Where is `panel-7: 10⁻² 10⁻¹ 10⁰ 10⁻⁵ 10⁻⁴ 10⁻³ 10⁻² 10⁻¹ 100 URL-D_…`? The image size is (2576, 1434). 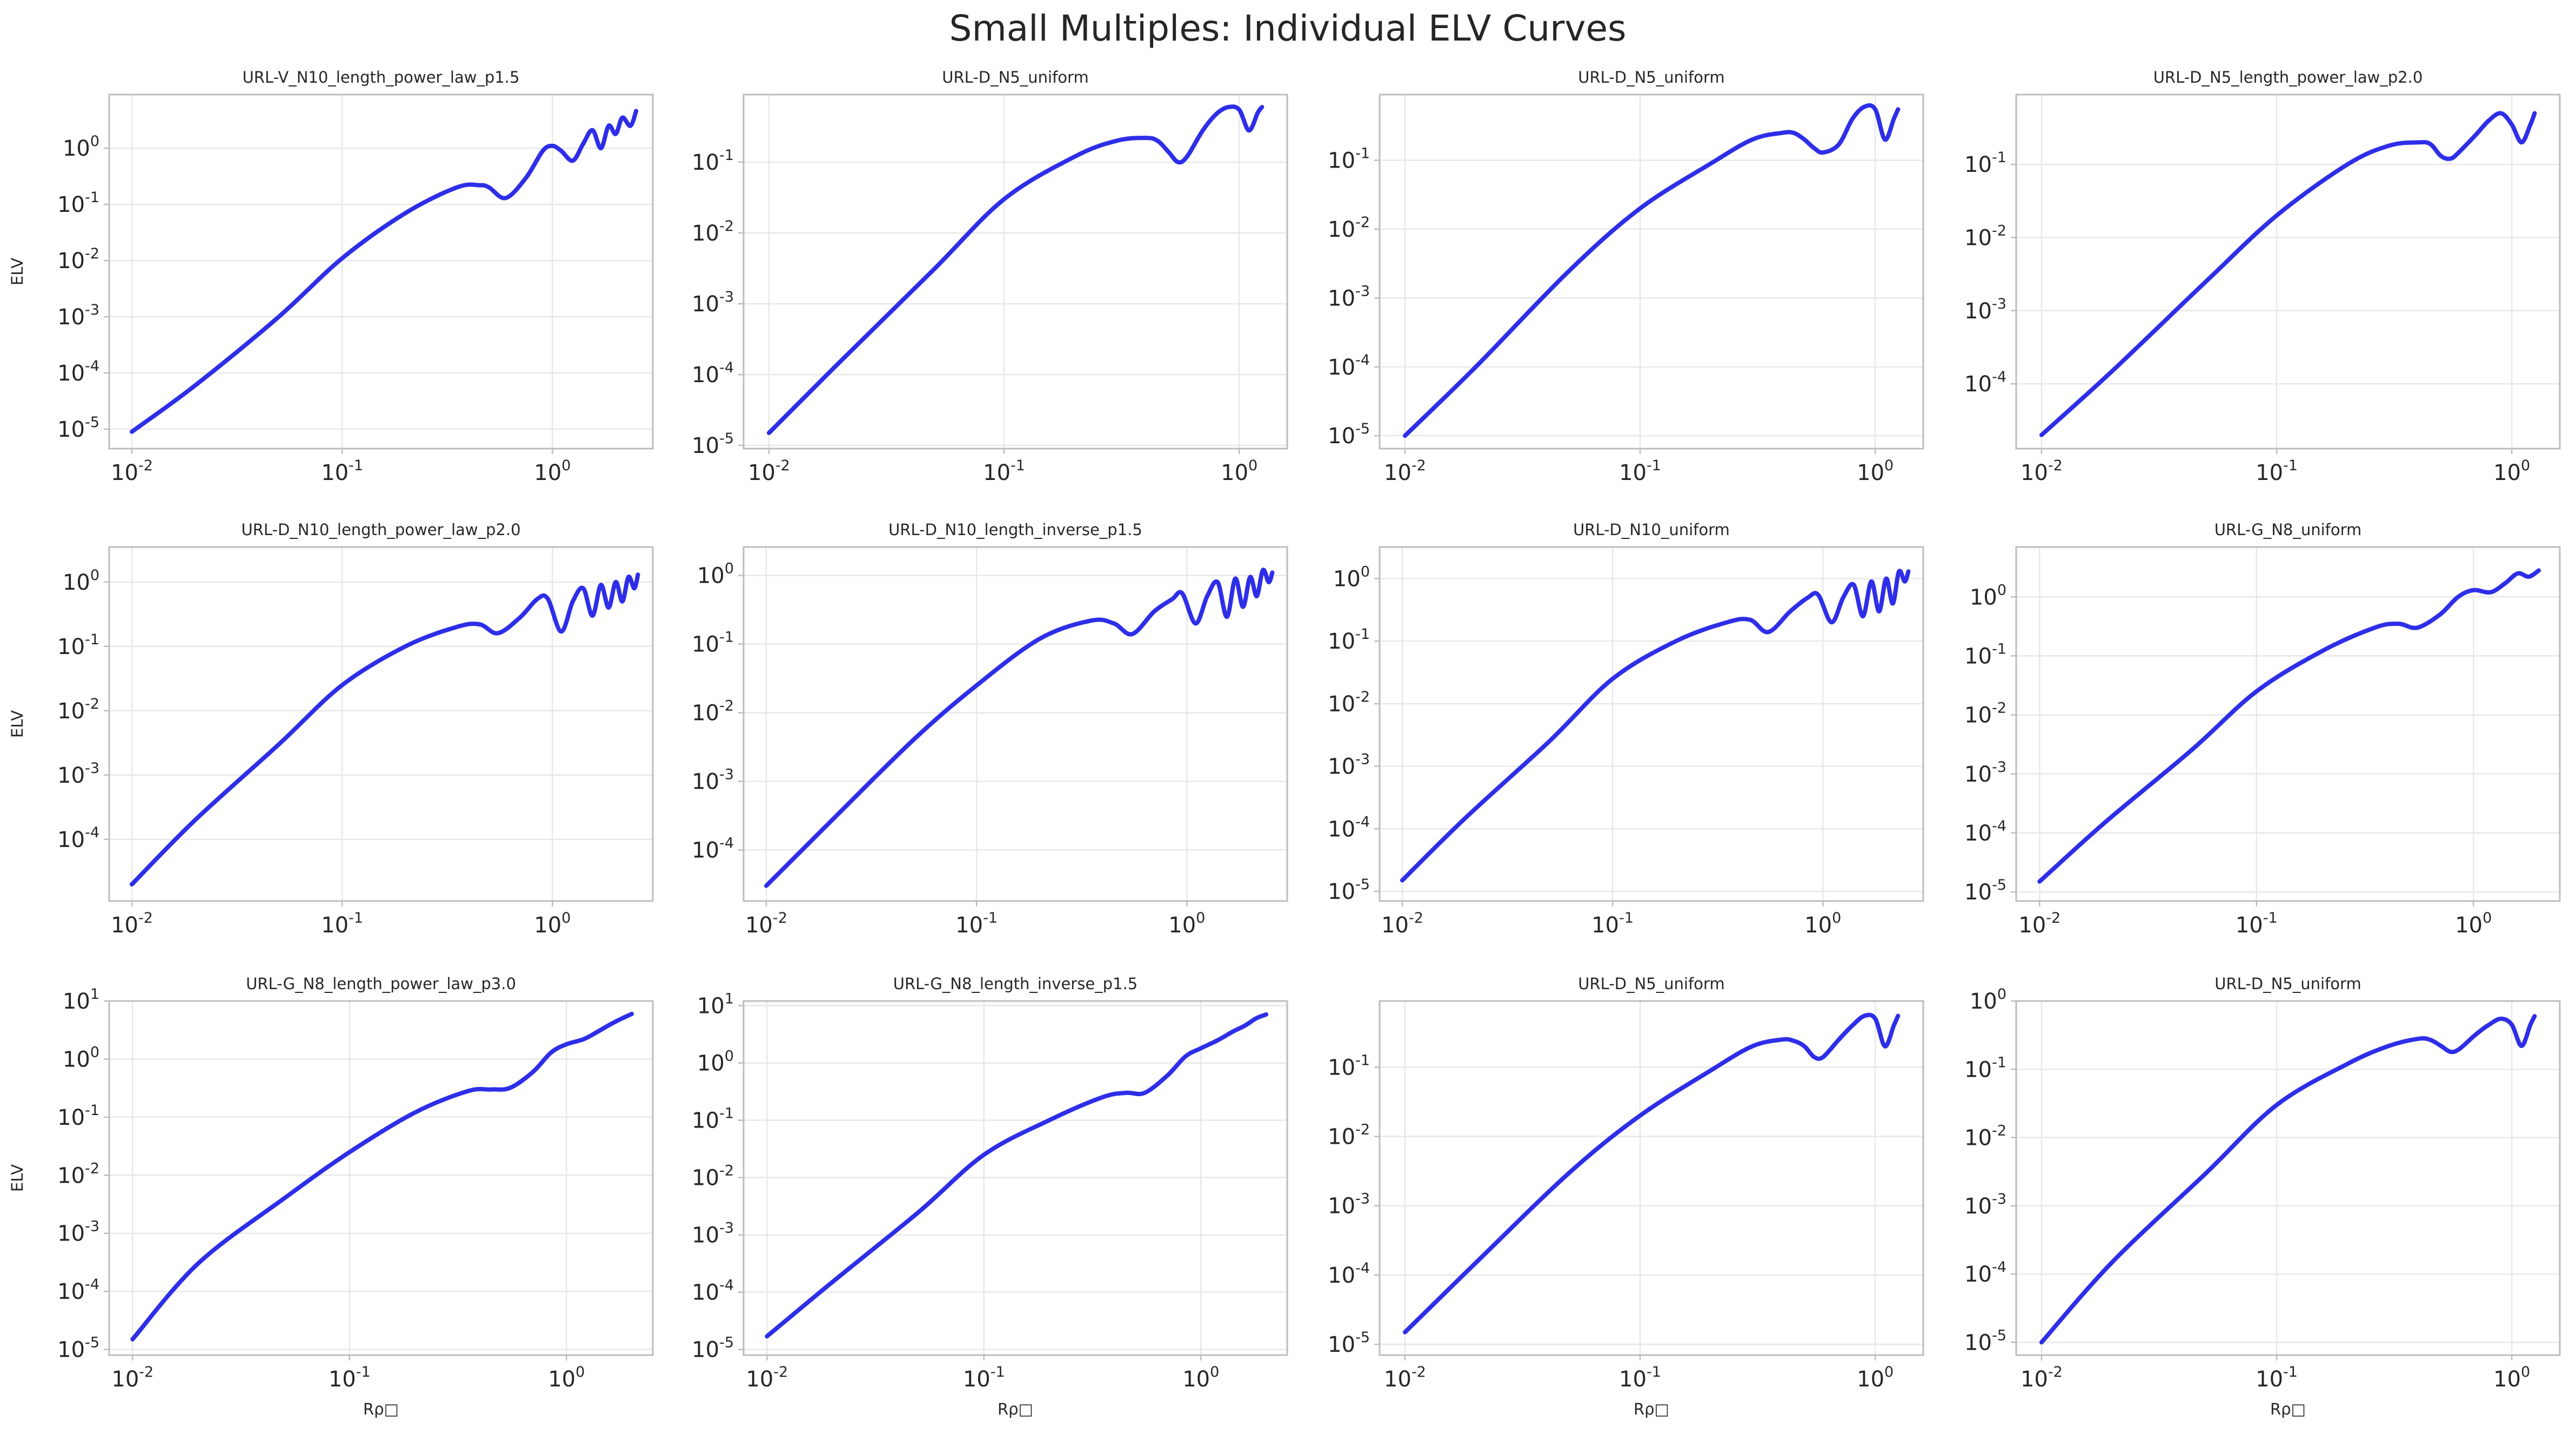 panel-7: 10⁻² 10⁻¹ 10⁰ 10⁻⁵ 10⁻⁴ 10⁻³ 10⁻² 10⁻¹ 100 URL-D_… is located at coordinates (1626, 729).